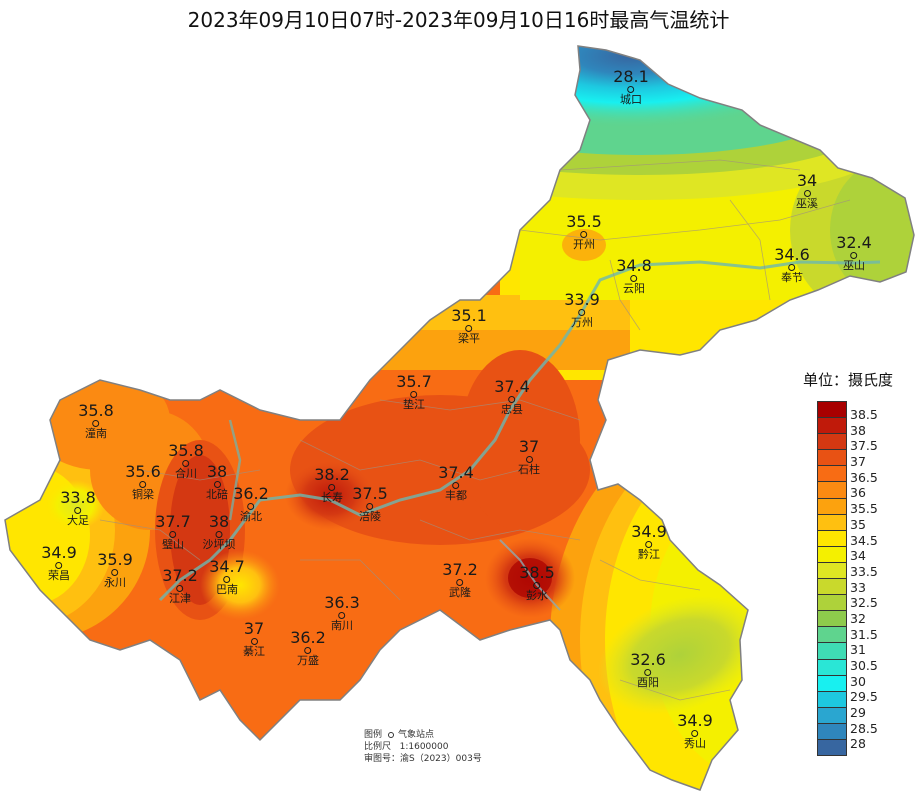 The width and height of the screenshot is (917, 800). Describe the element at coordinates (370, 493) in the screenshot. I see `station-value: 37.5` at that location.